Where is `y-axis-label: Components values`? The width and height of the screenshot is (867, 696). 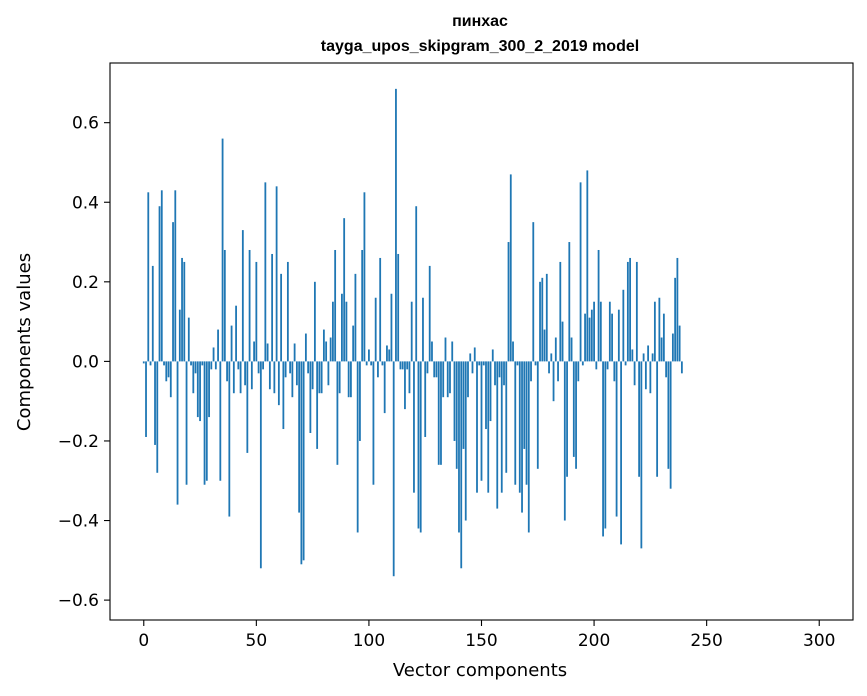 y-axis-label: Components values is located at coordinates (24, 342).